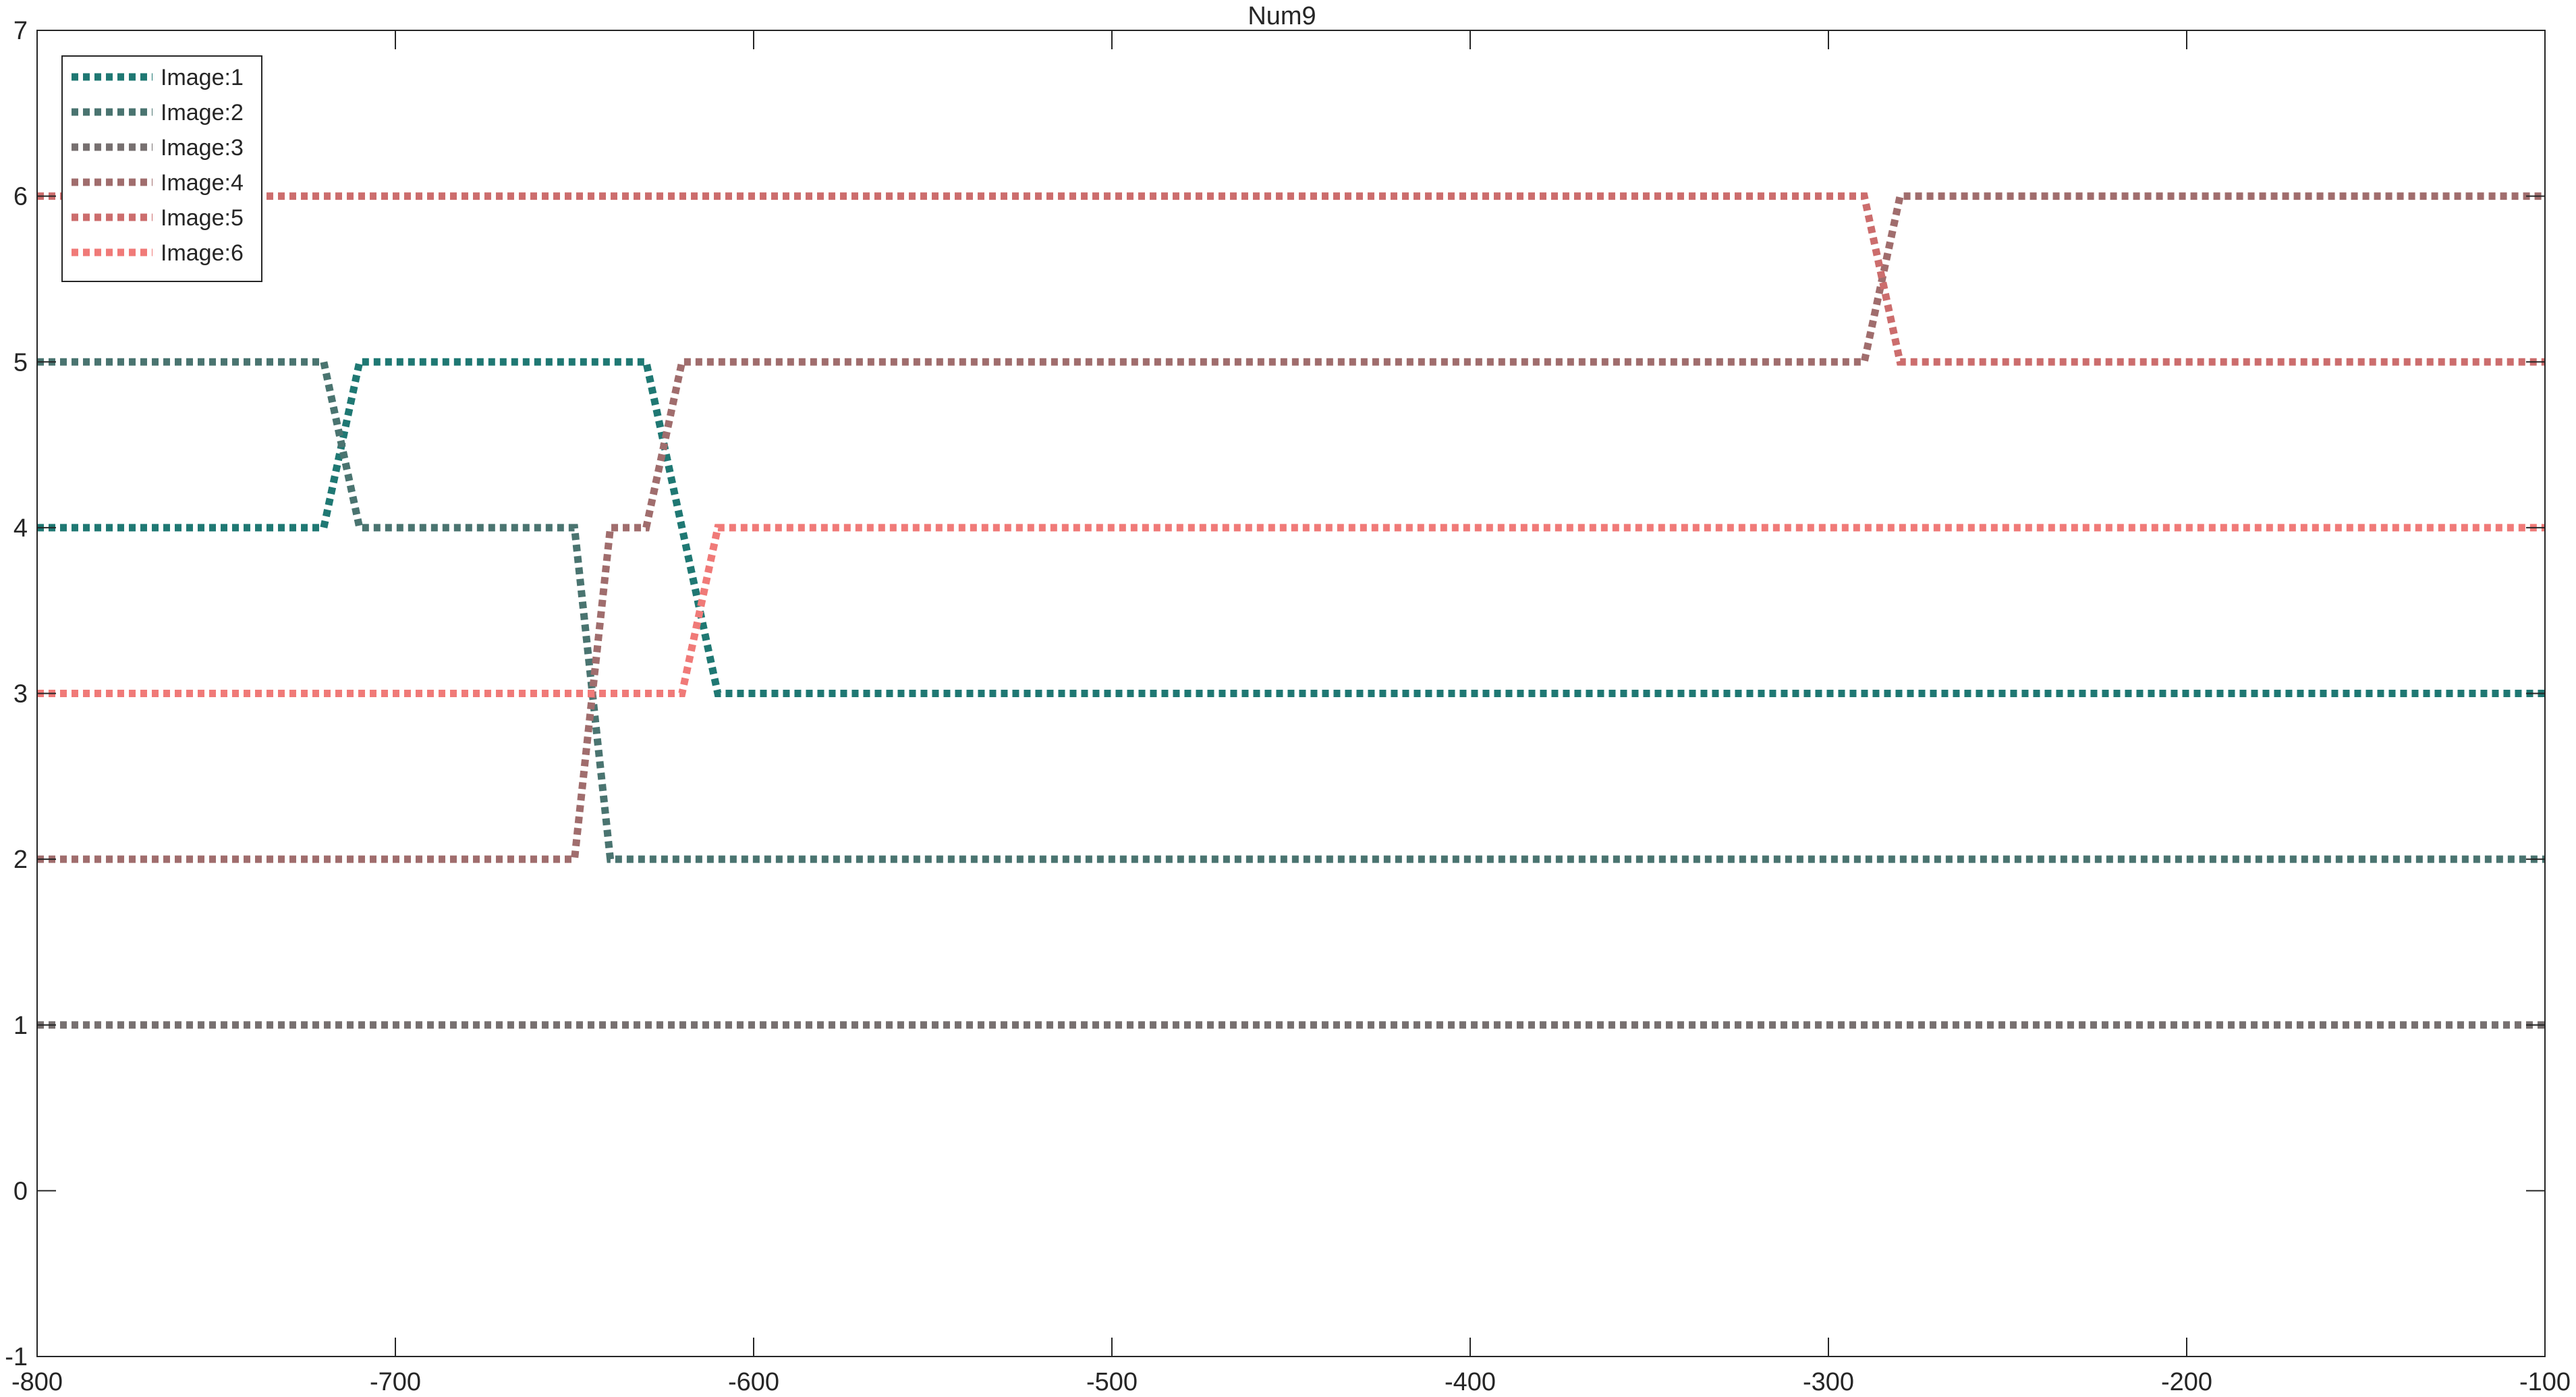 The height and width of the screenshot is (1397, 2576). What do you see at coordinates (20, 694) in the screenshot?
I see `y-tick-label: 3` at bounding box center [20, 694].